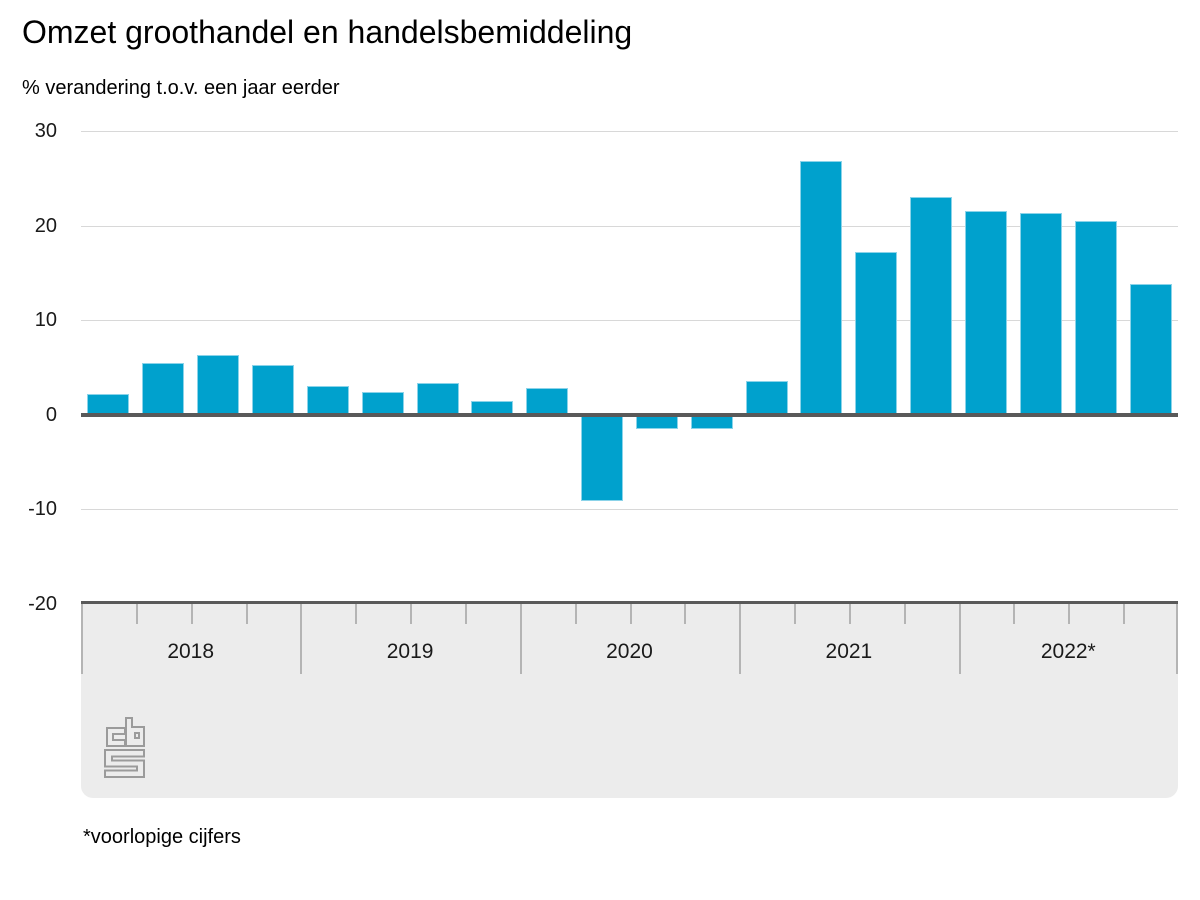  What do you see at coordinates (45, 225) in the screenshot?
I see `y-axis-label: 20` at bounding box center [45, 225].